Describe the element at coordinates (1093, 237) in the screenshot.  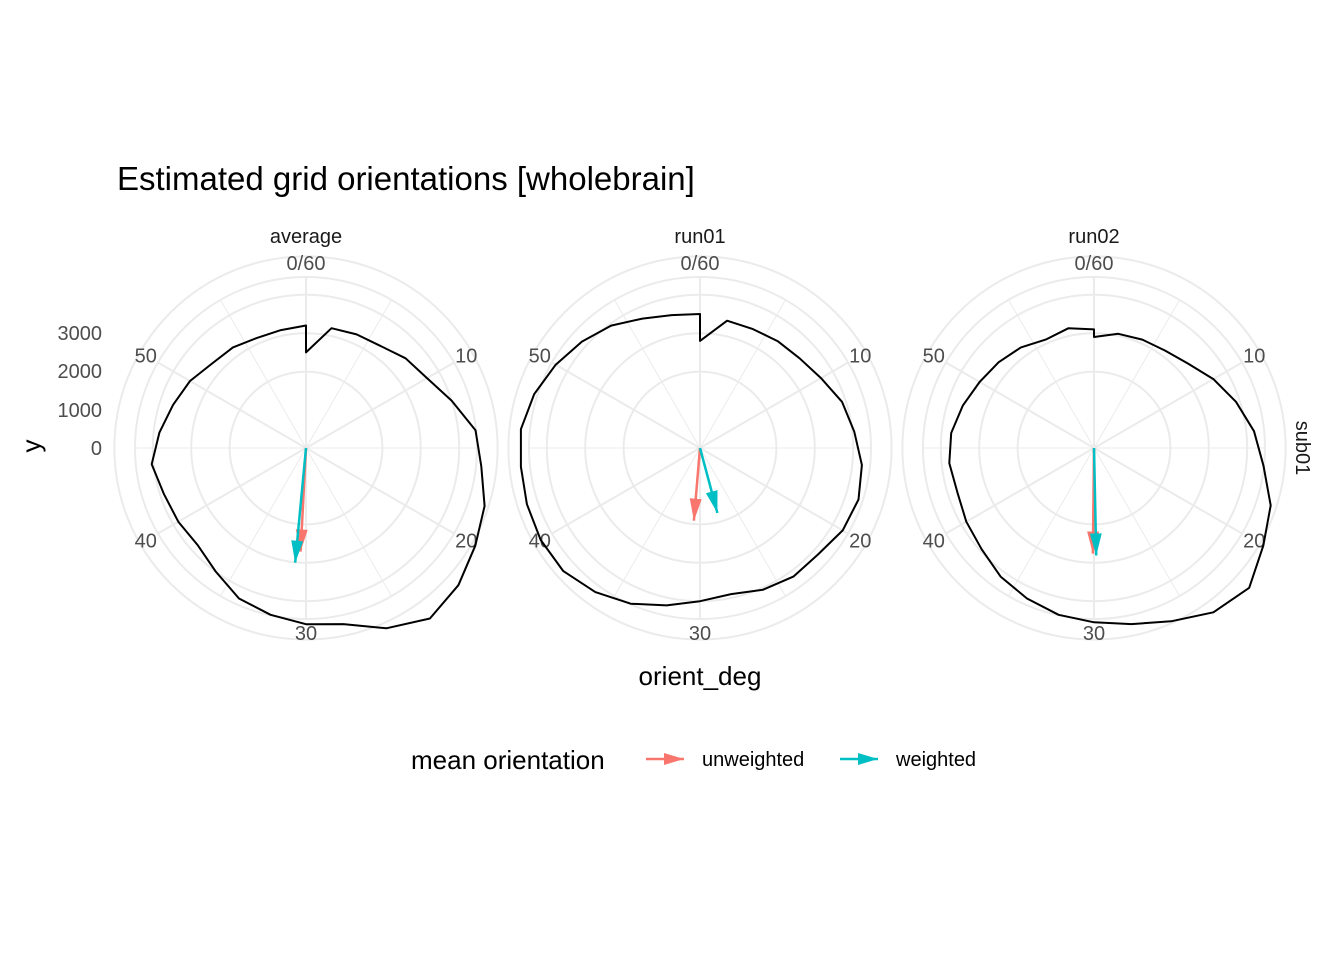
I see `facet-strip-label: run02` at that location.